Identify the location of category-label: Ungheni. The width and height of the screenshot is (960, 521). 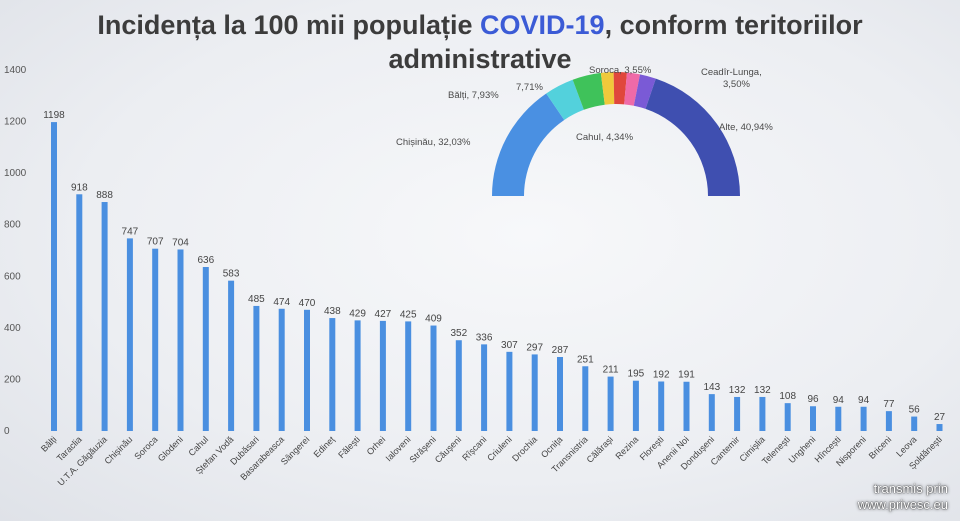
(802, 449).